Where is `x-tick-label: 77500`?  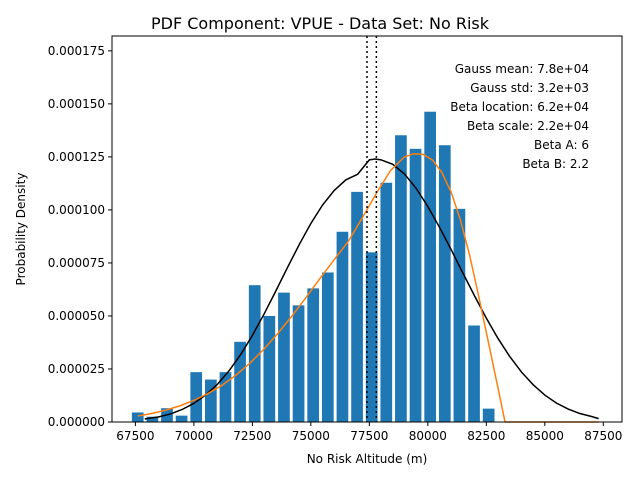 x-tick-label: 77500 is located at coordinates (369, 436).